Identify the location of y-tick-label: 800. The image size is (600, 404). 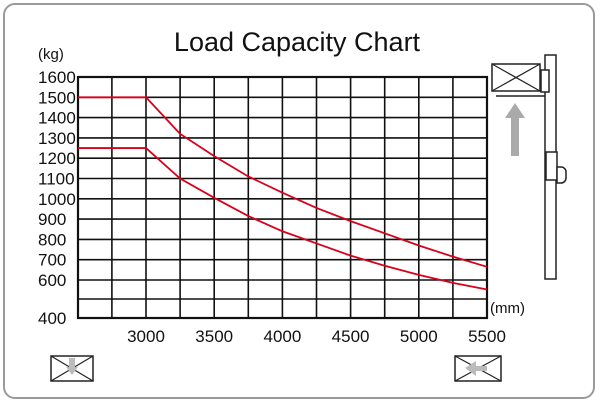
(52, 239).